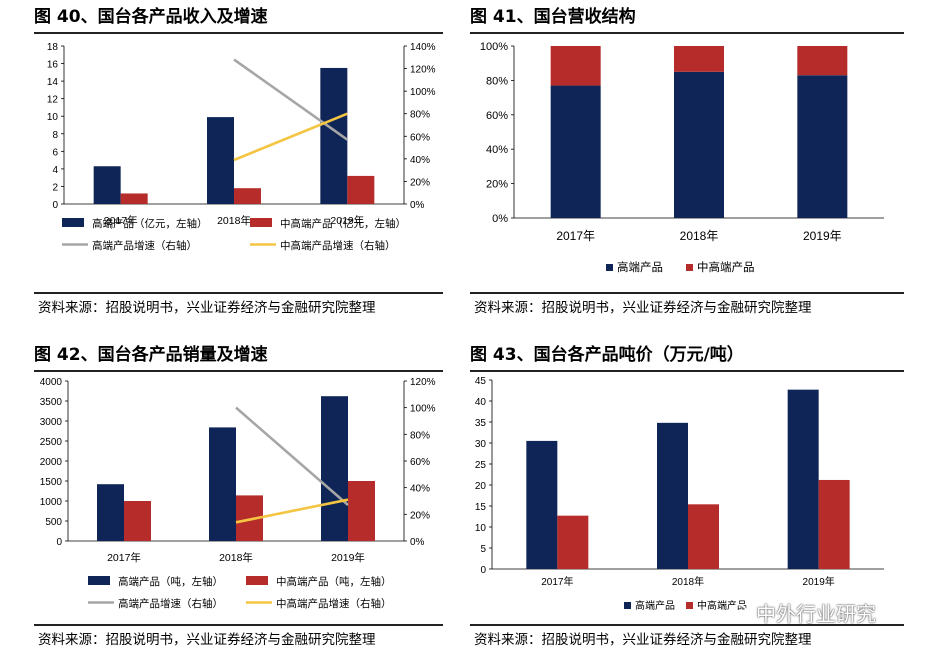 This screenshot has height=654, width=927. What do you see at coordinates (481, 402) in the screenshot?
I see `y-tick-label: 40` at bounding box center [481, 402].